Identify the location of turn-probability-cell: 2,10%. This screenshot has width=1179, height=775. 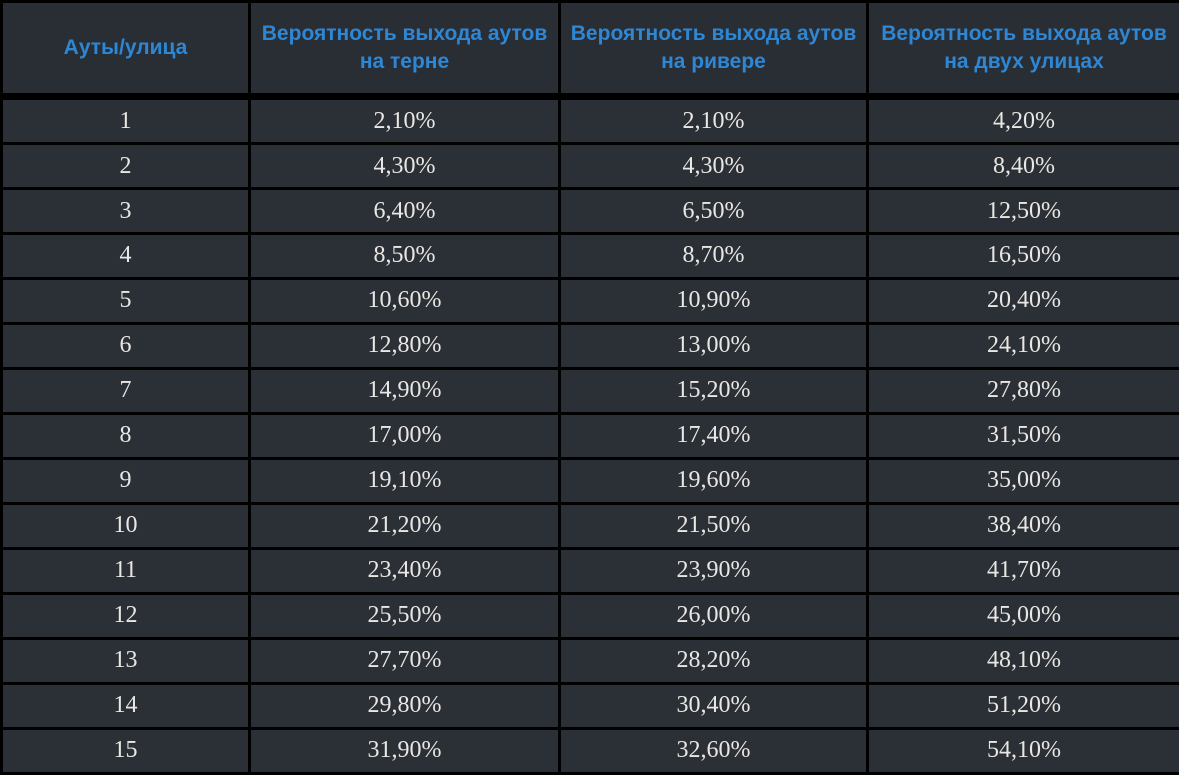
(404, 120).